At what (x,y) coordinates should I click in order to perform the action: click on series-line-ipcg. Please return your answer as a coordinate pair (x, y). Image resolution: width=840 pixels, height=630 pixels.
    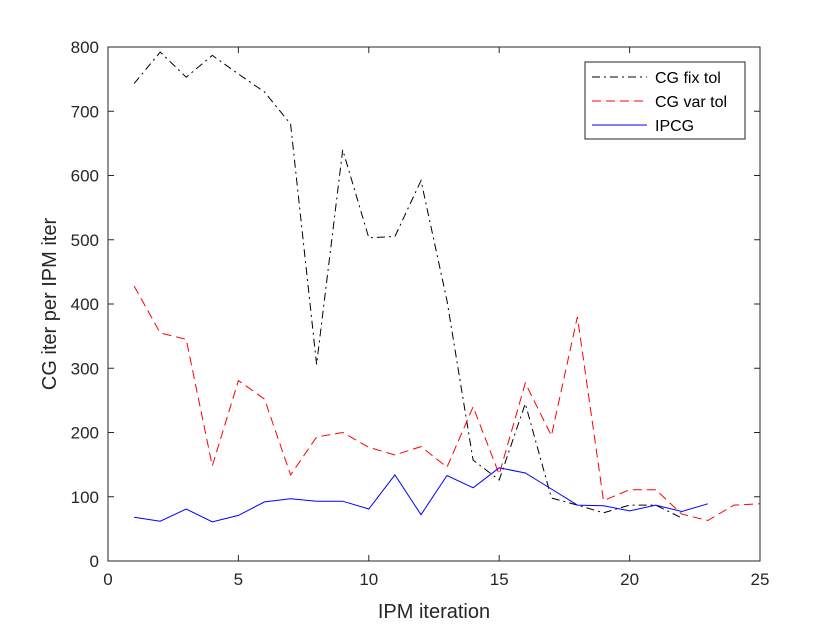
    Looking at the image, I should click on (421, 495).